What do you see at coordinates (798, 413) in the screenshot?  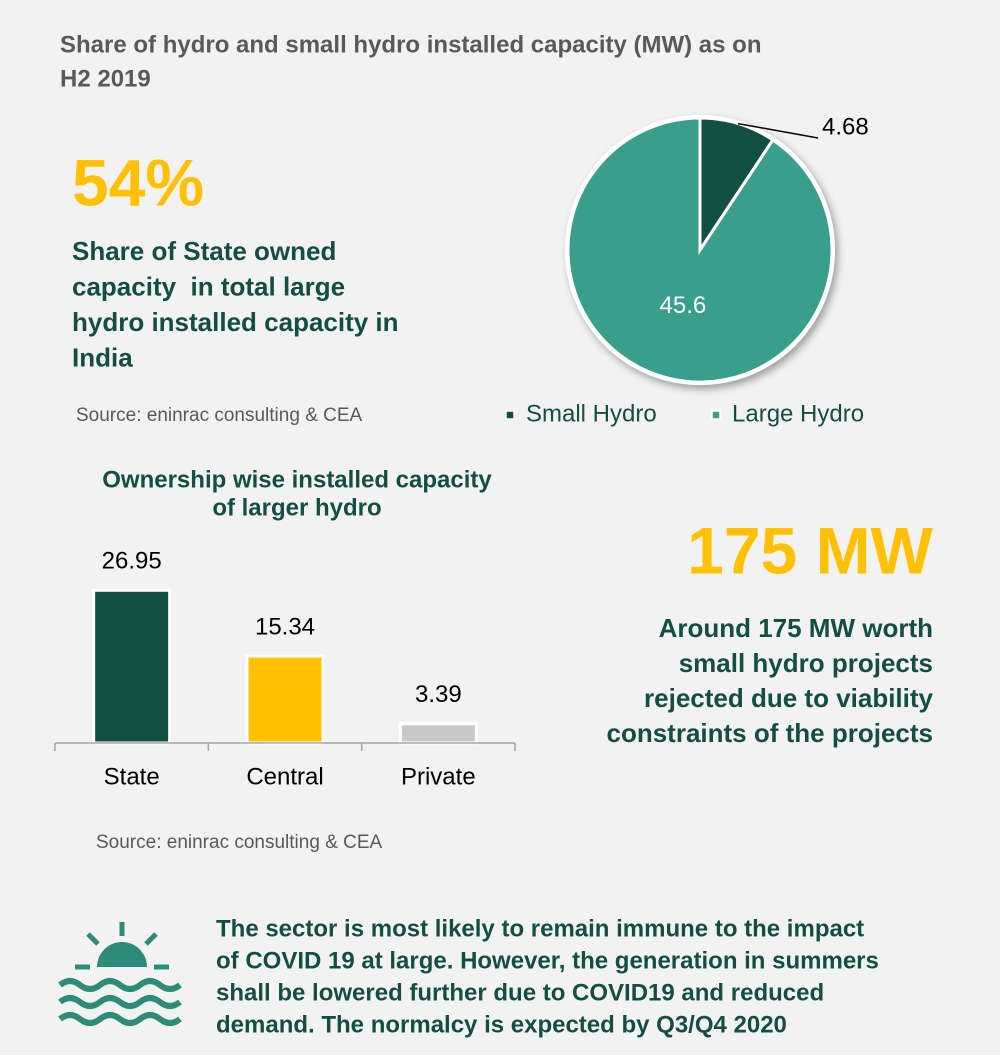 I see `legend-label: Large Hydro` at bounding box center [798, 413].